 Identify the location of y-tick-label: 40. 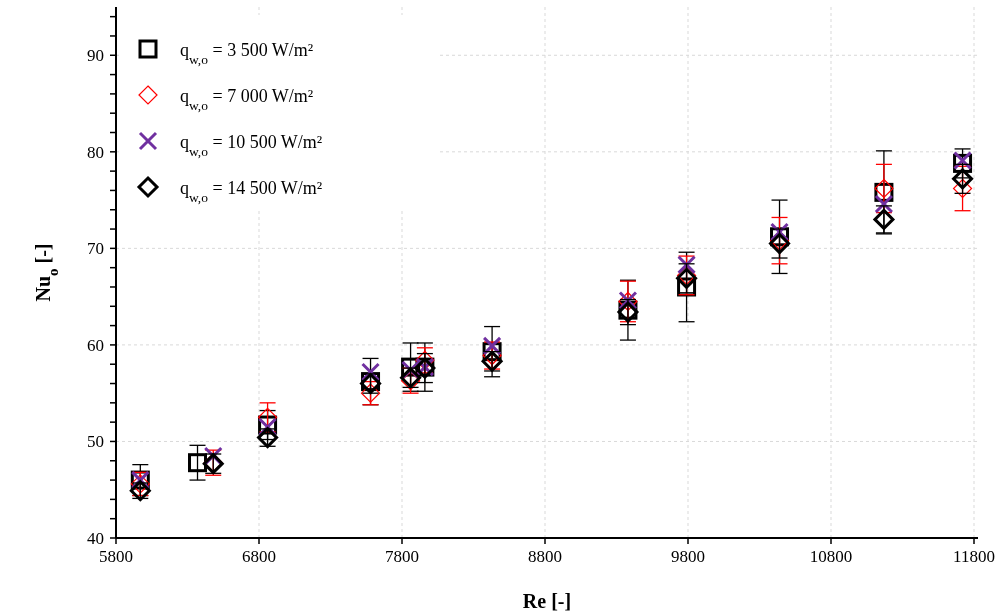
(95, 538).